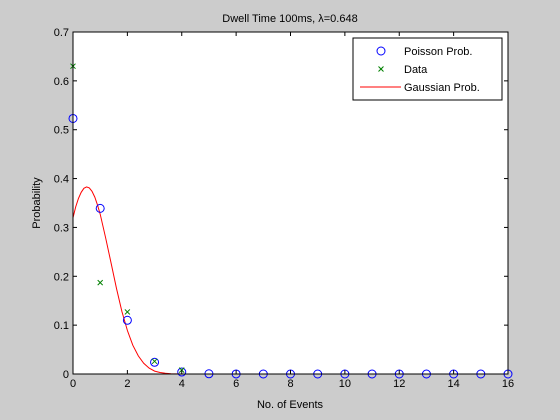 The width and height of the screenshot is (560, 420). What do you see at coordinates (381, 51) in the screenshot?
I see `legend-symbol-poisson` at bounding box center [381, 51].